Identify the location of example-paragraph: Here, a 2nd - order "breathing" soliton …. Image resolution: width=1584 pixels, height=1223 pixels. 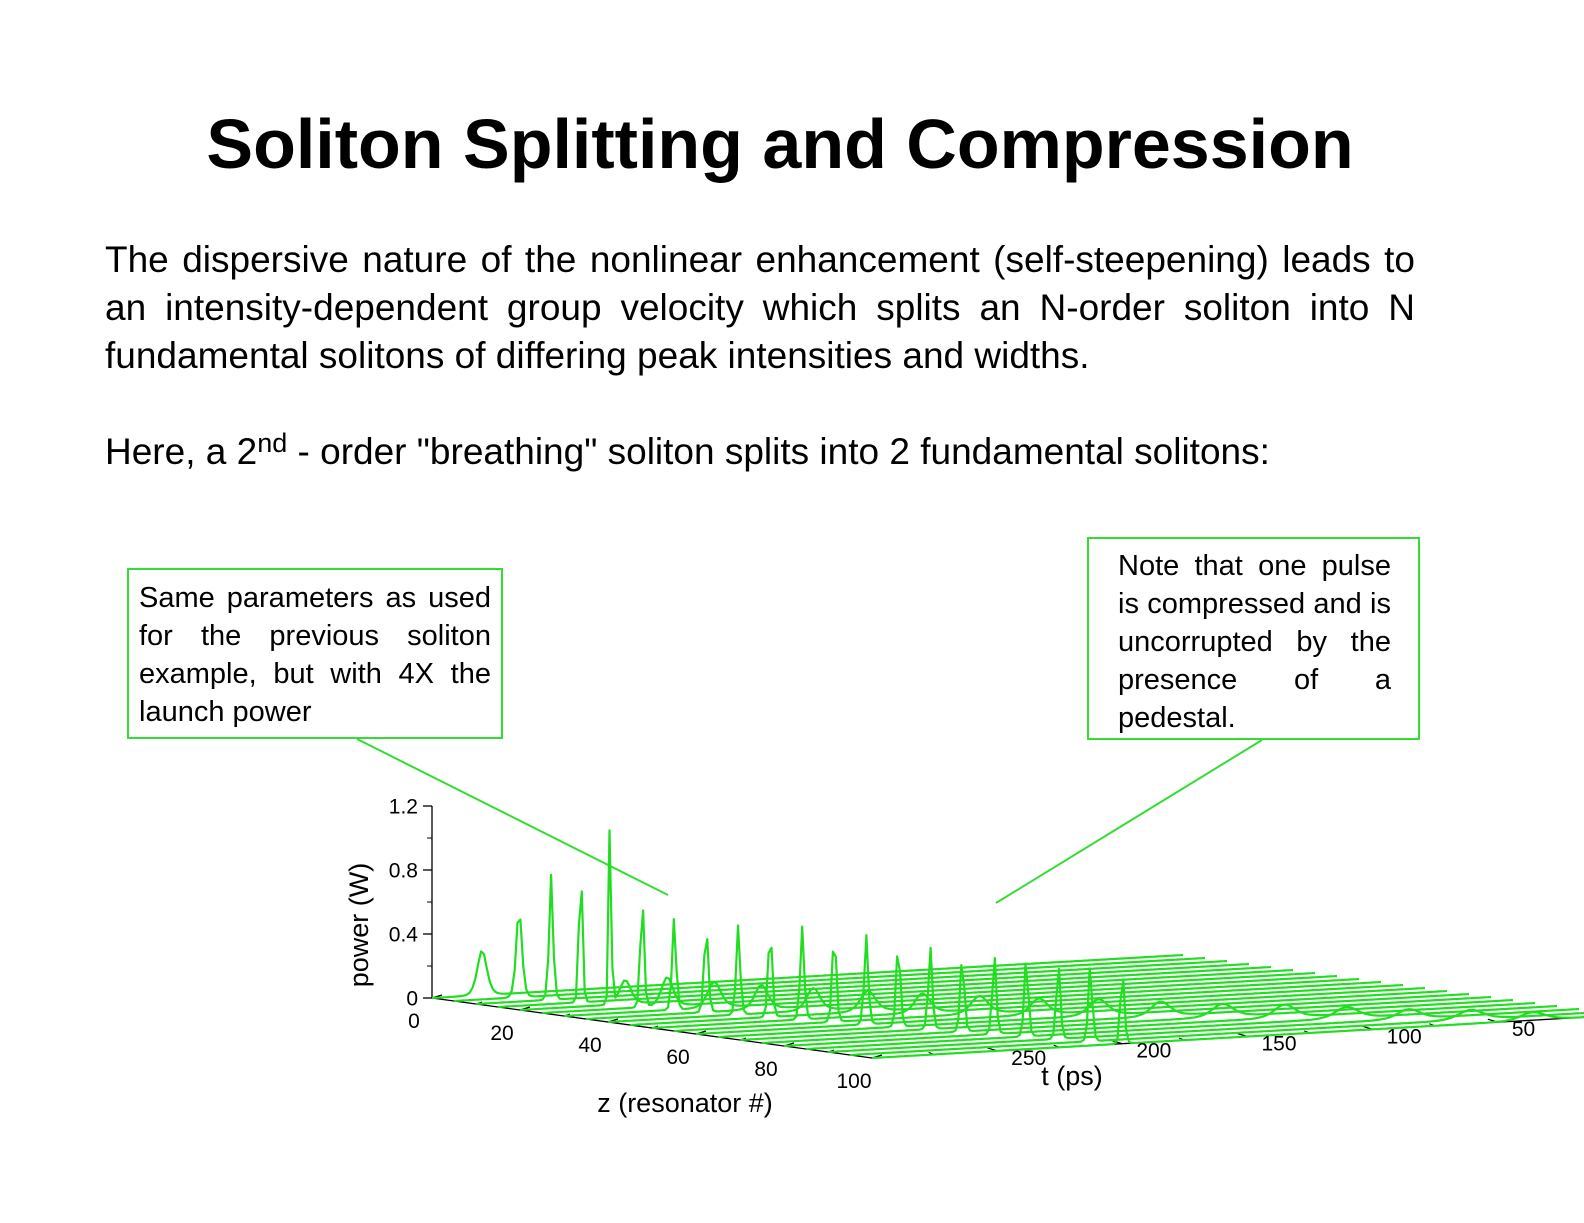
(760, 452).